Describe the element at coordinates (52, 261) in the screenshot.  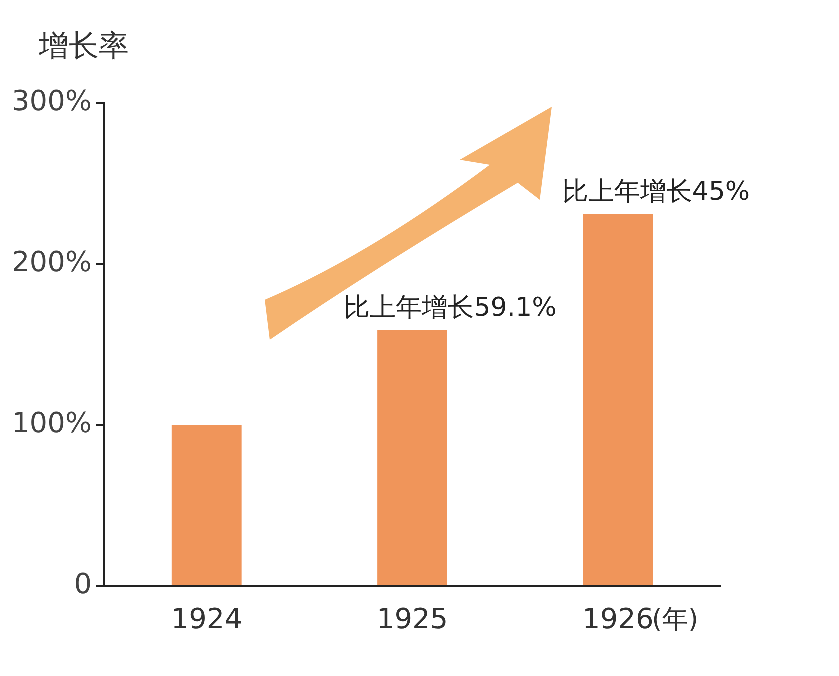
I see `y-tick-label: 200%` at that location.